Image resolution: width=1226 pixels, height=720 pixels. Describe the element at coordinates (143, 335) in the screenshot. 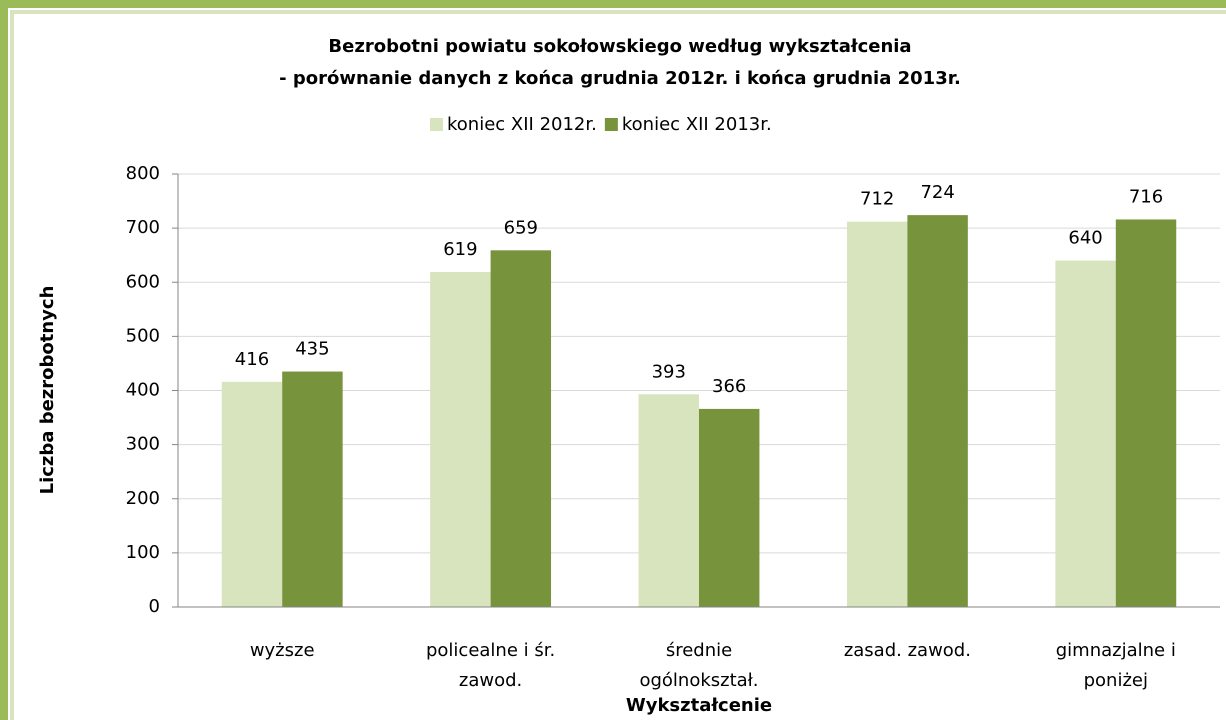

I see `y-tick-label: 500` at that location.